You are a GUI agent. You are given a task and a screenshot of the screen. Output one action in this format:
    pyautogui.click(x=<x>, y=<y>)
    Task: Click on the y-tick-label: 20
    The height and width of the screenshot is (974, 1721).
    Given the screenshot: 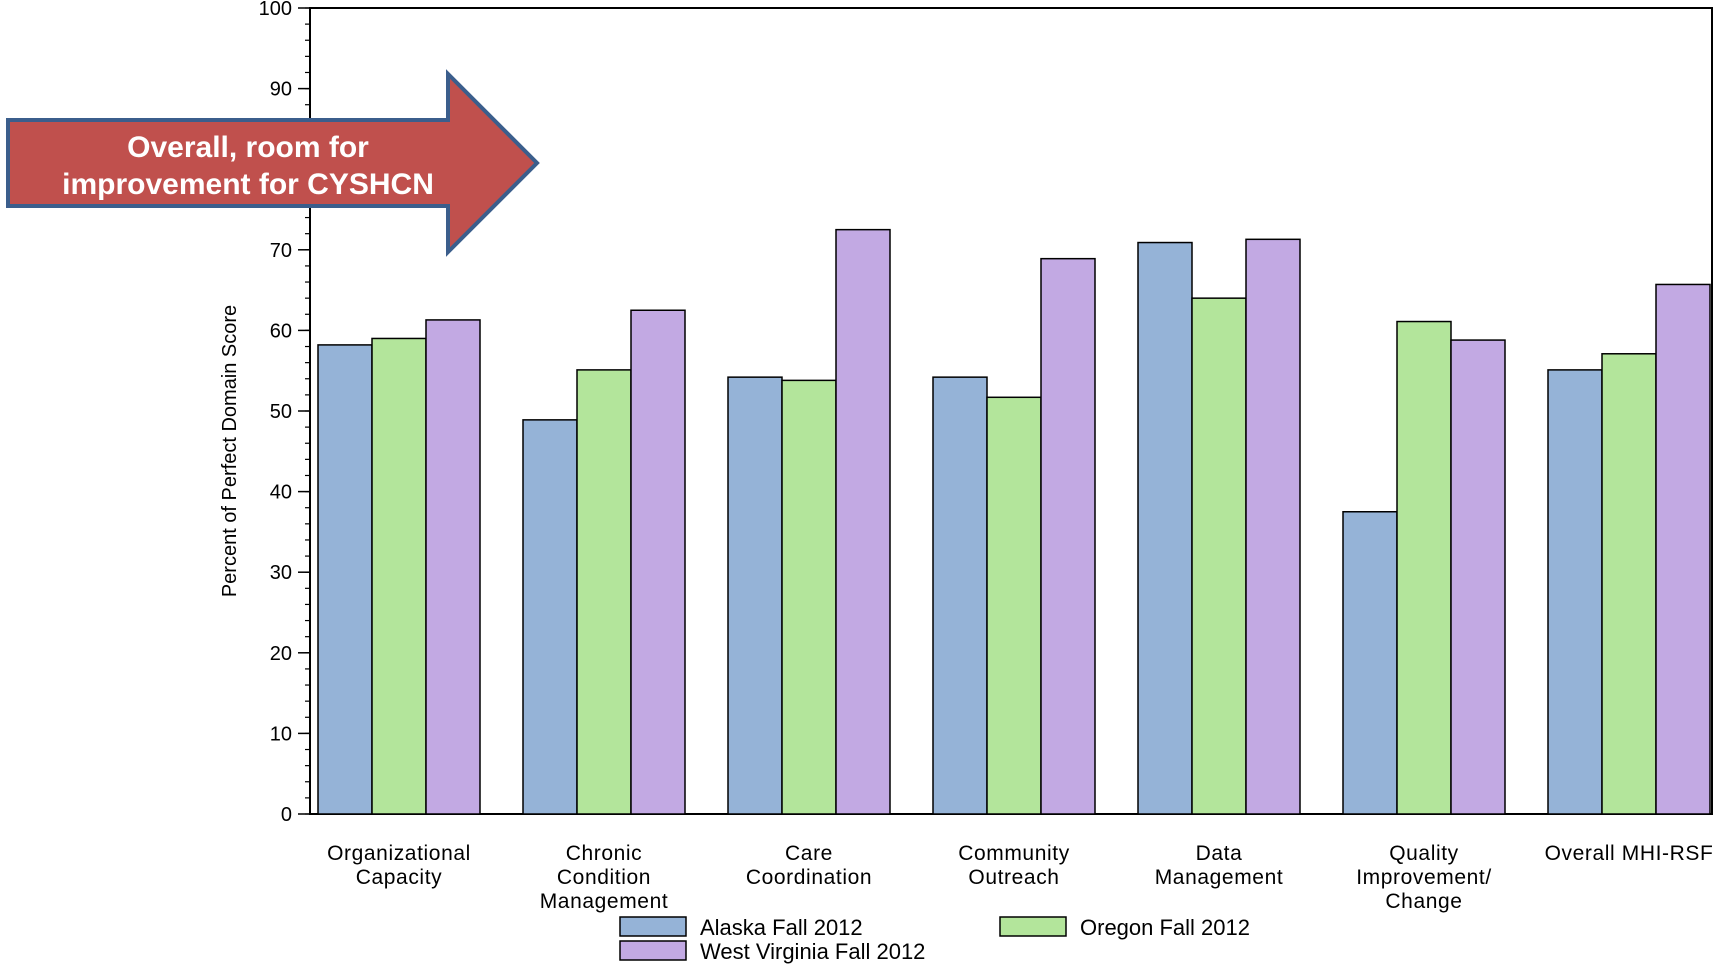 What is the action you would take?
    pyautogui.click(x=281, y=654)
    